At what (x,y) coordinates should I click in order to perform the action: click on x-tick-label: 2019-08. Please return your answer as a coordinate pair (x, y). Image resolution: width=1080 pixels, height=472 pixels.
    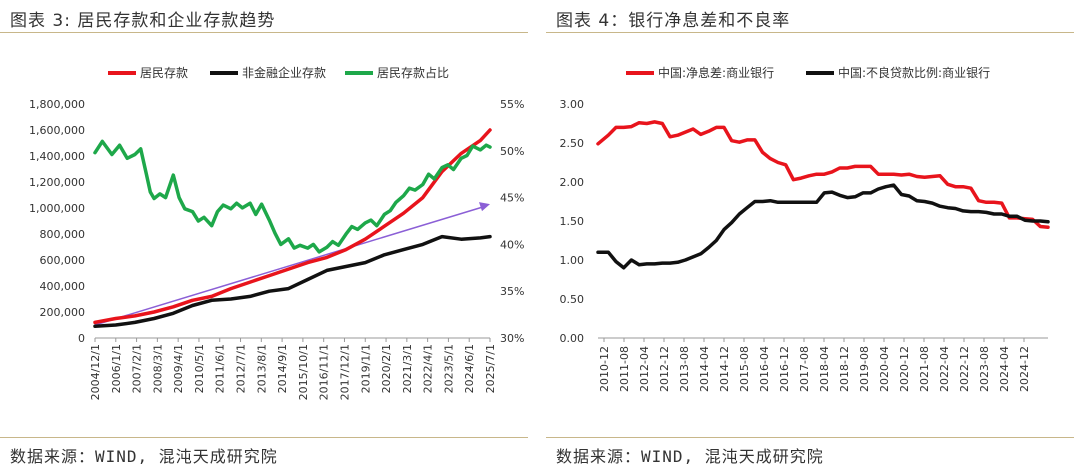
    Looking at the image, I should click on (864, 369).